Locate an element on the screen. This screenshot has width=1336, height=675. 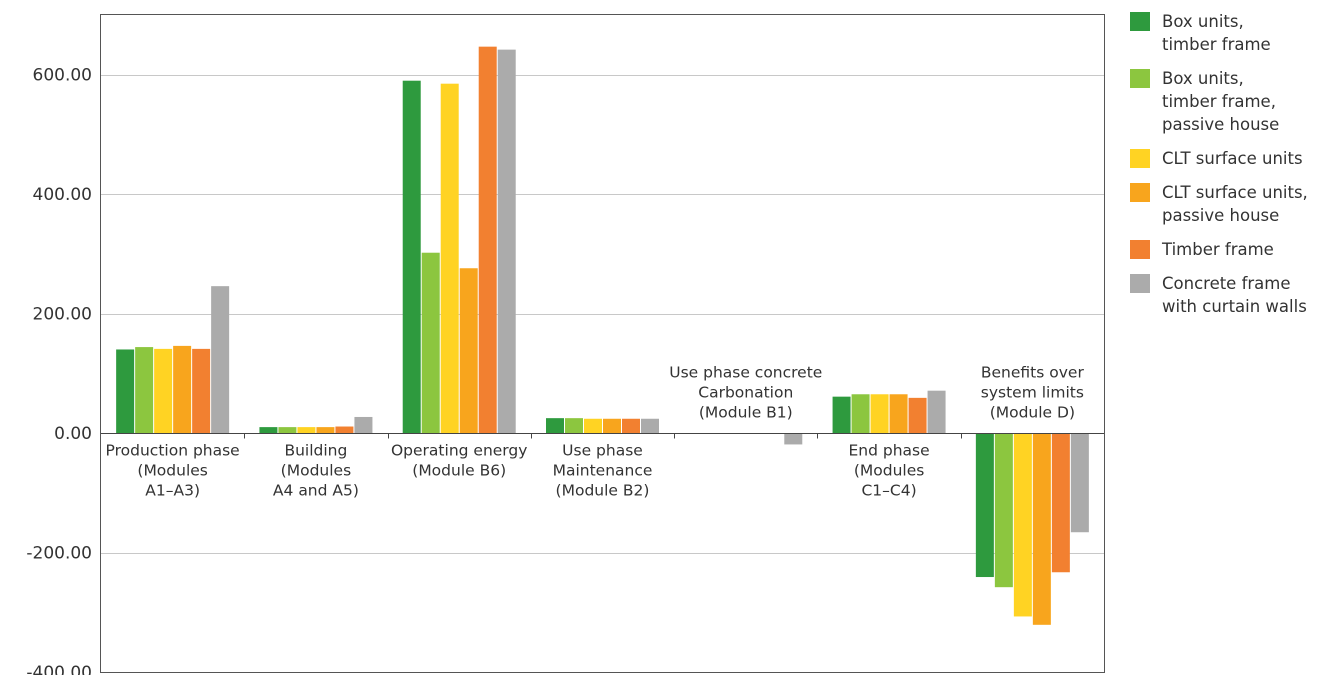
y-axis-ticks: -400.00 -200.00 0.00 200.00 400.00 600.00 is located at coordinates (59, 370).